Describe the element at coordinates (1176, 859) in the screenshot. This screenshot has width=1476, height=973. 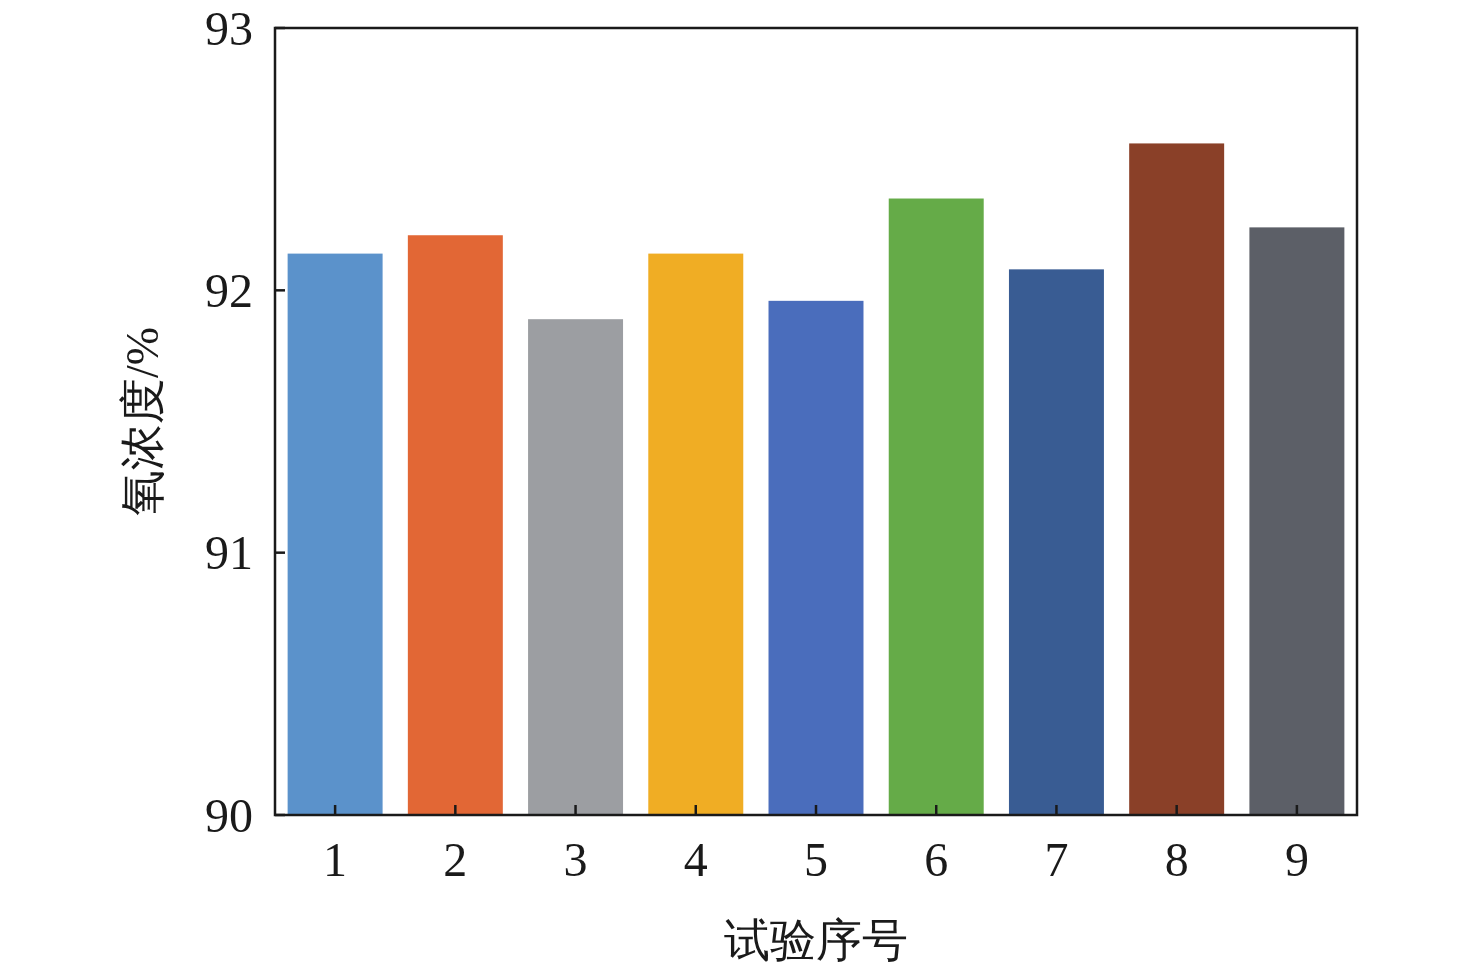
I see `x-tick-label: 8` at that location.